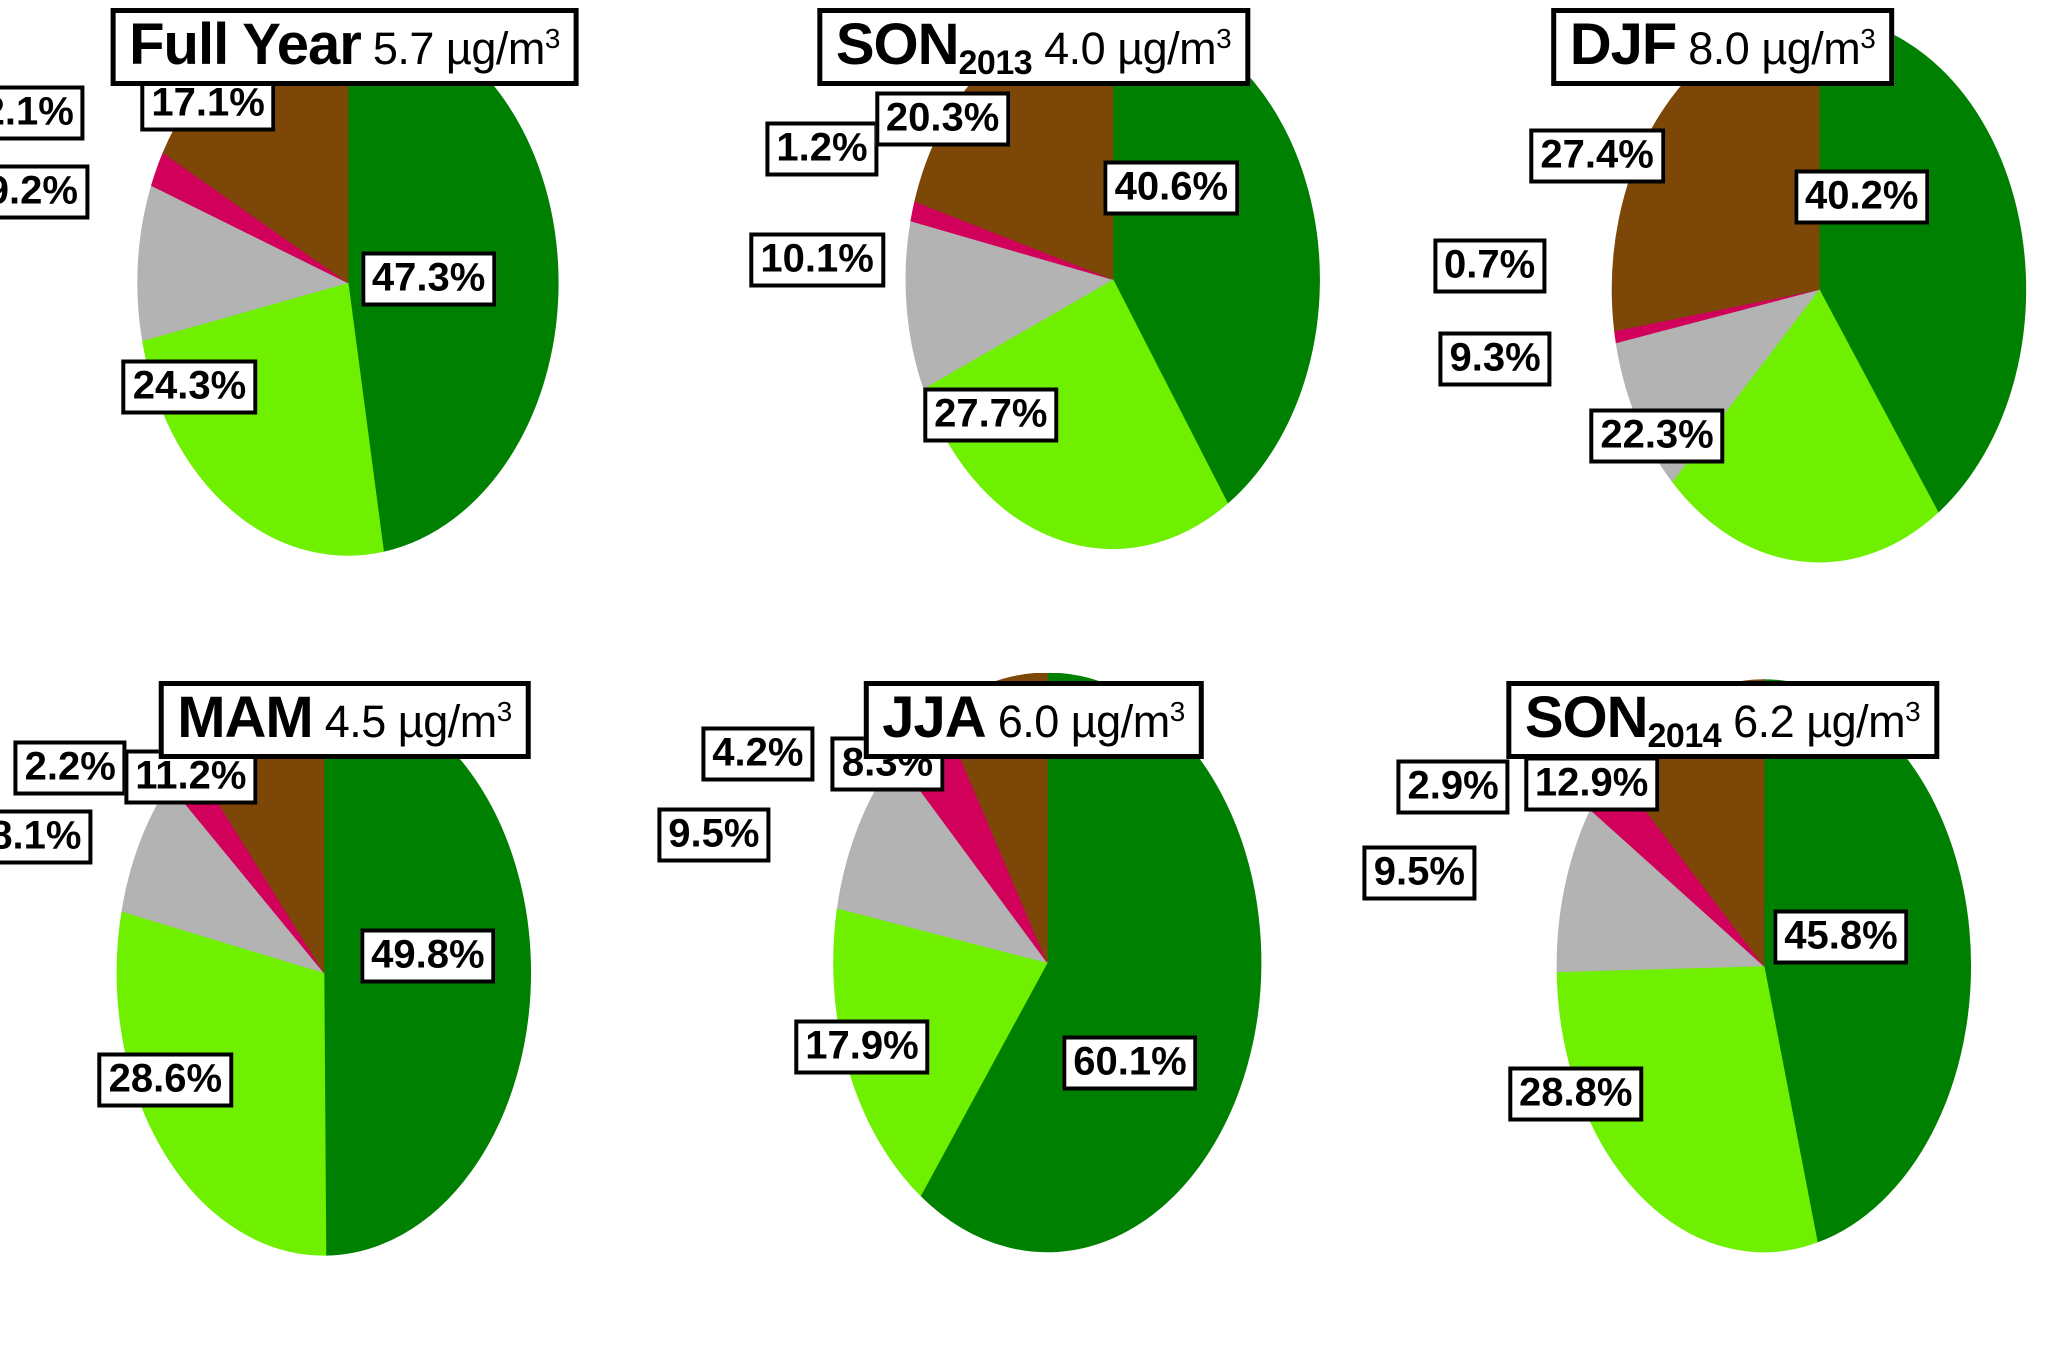  I want to click on panel-concentration-value: 6.0 µg/m3, so click(1091, 721).